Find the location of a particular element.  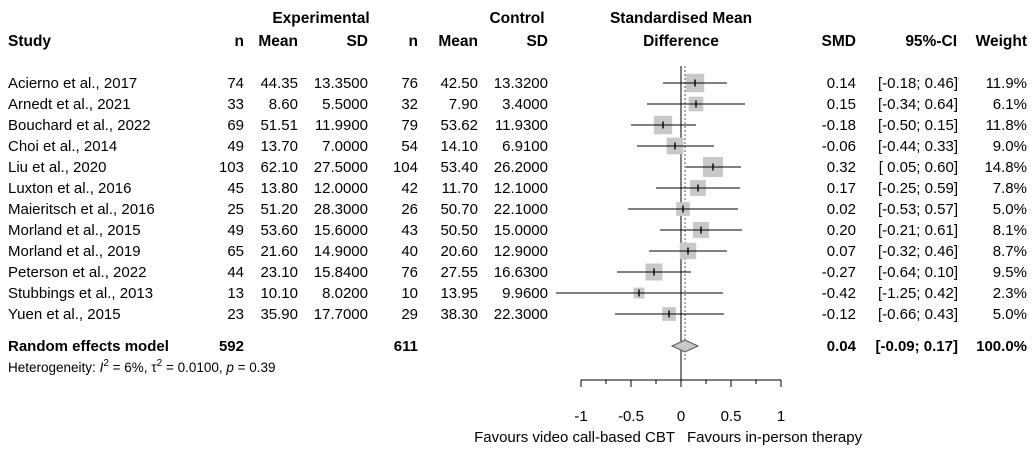

exp-n: 103 is located at coordinates (231, 167).